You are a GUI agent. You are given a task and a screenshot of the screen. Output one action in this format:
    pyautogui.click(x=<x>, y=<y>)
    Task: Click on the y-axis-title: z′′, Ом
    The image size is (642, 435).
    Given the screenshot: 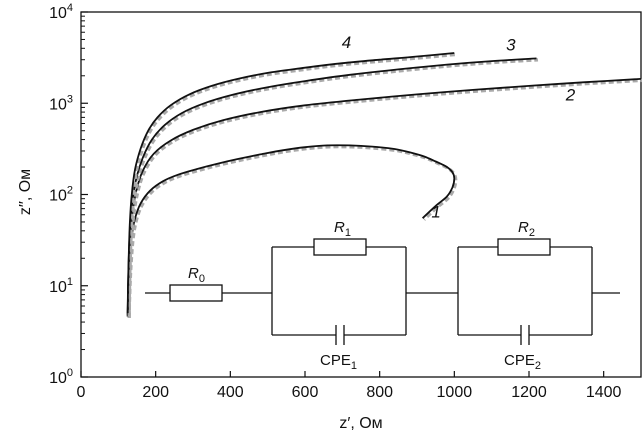 What is the action you would take?
    pyautogui.click(x=25, y=192)
    